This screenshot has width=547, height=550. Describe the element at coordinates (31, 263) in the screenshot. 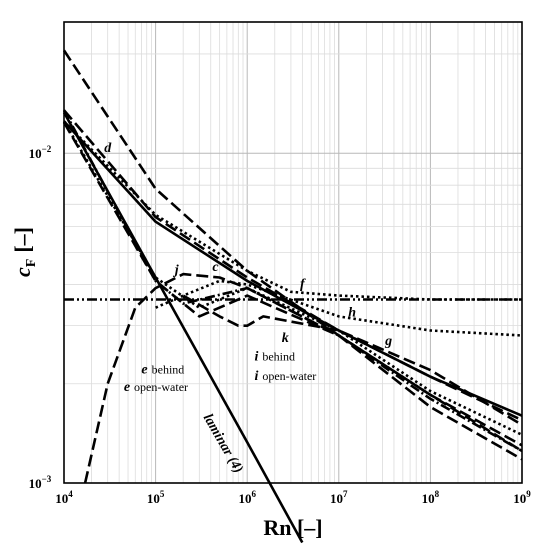

I see `y-axis-subscript: F` at that location.